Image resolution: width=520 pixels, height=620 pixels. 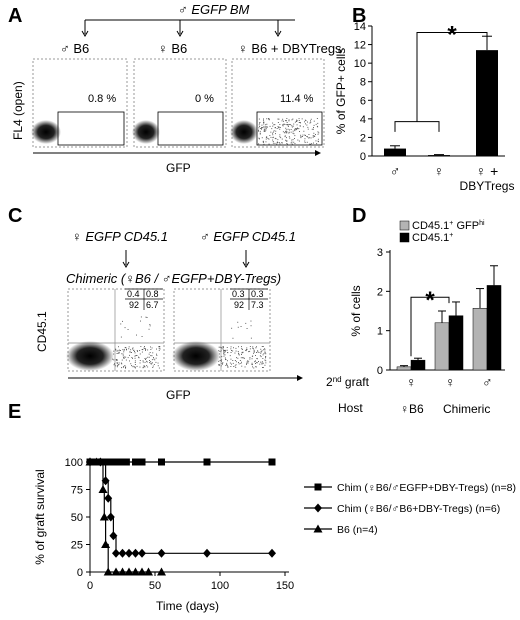 What do you see at coordinates (418, 509) in the screenshot?
I see `legend-label: Chim (♀B6/♂B6+DBY-Tregs) (n=6)` at bounding box center [418, 509].